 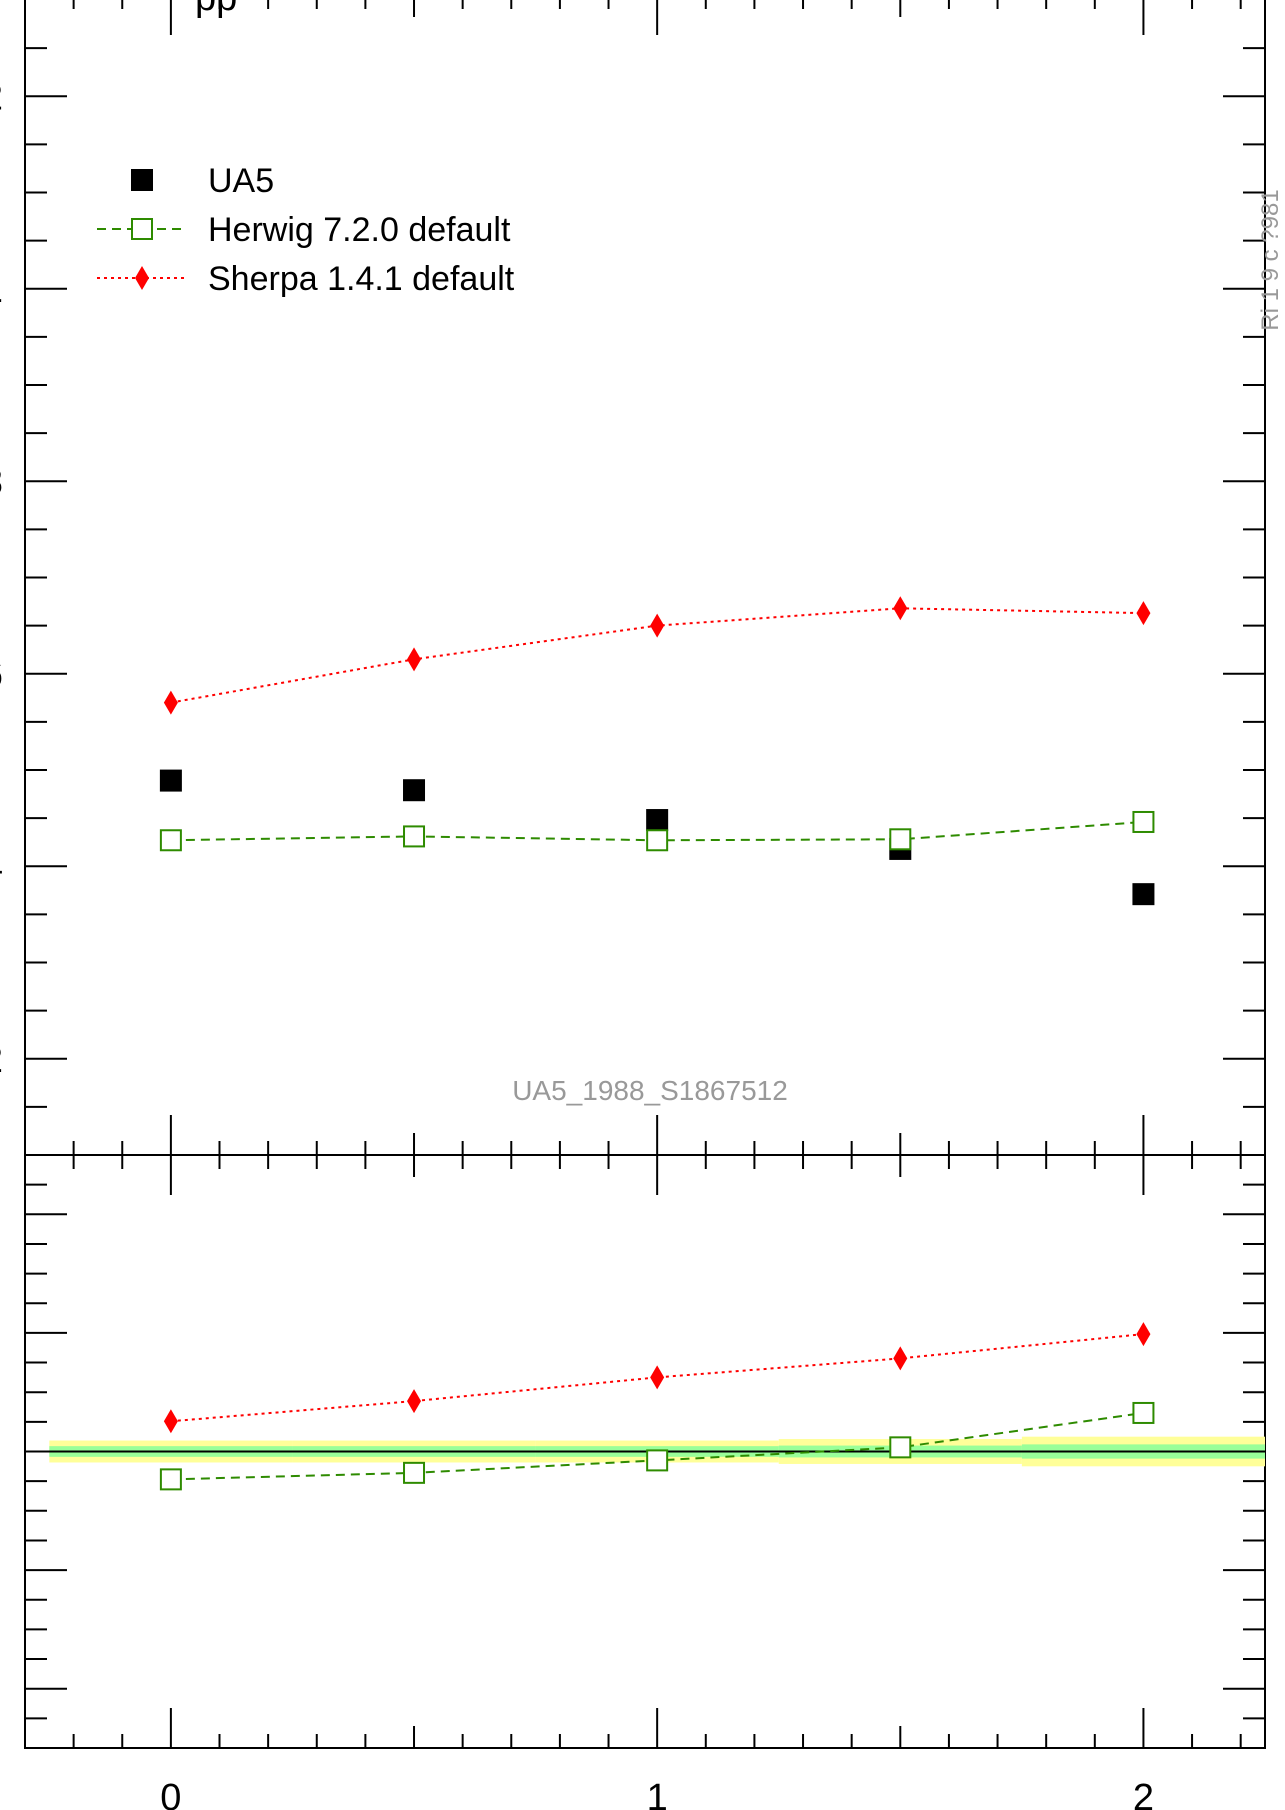 I want to click on legend-label: Herwig 7.2.0 default, so click(x=359, y=230).